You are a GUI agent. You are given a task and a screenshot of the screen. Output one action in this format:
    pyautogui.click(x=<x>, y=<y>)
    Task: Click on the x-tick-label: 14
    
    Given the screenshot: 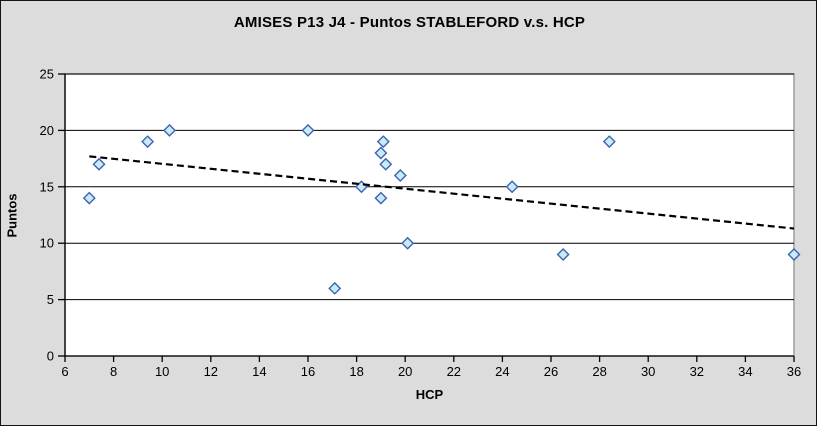 What is the action you would take?
    pyautogui.click(x=259, y=371)
    